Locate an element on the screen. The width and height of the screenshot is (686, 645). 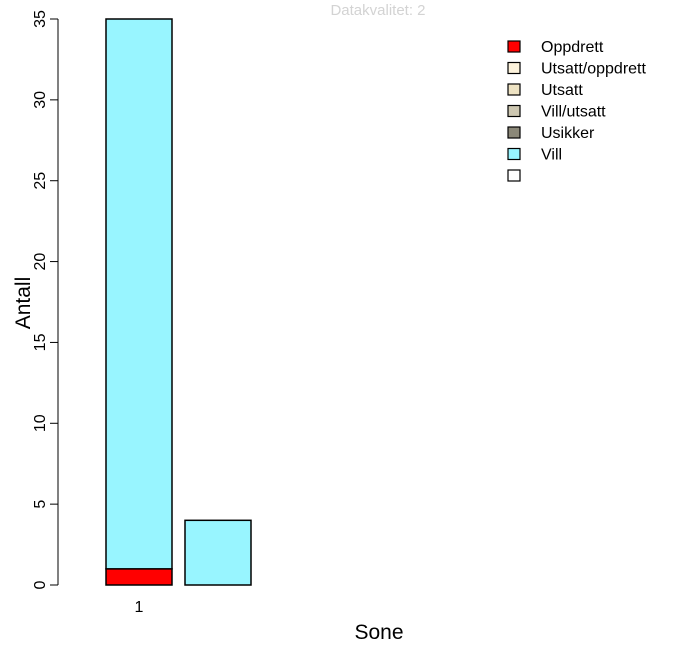
y-axis-label: Antall is located at coordinates (23, 303).